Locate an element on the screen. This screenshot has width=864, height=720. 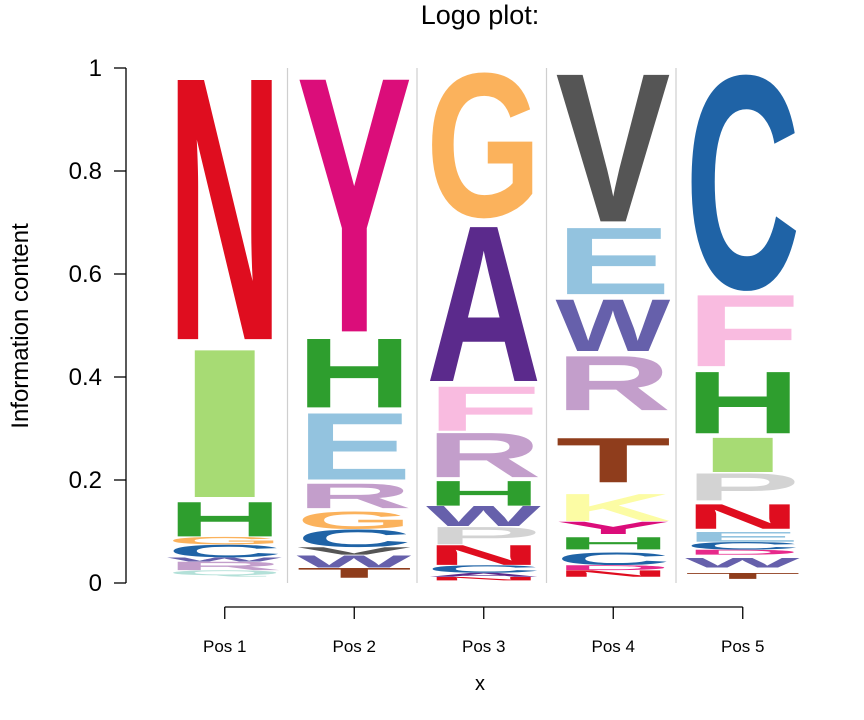
y-tick-label: 0.6 is located at coordinates (85, 274).